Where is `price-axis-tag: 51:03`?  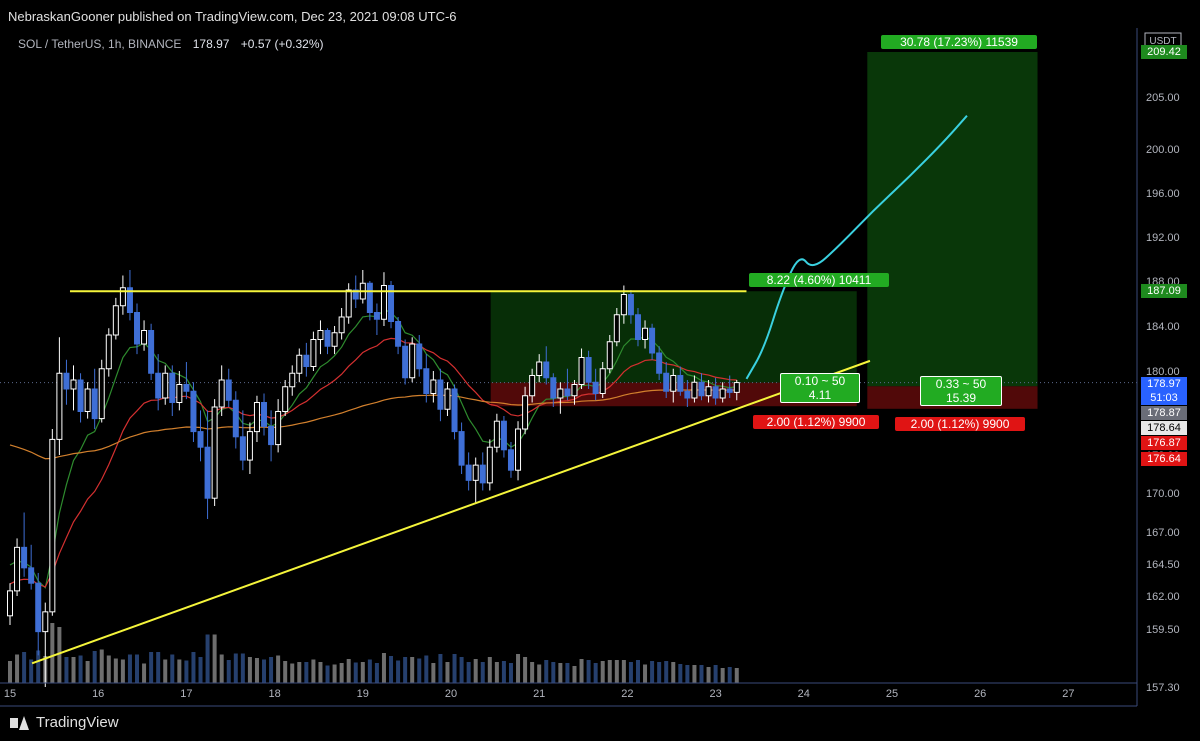
price-axis-tag: 51:03 is located at coordinates (1164, 398).